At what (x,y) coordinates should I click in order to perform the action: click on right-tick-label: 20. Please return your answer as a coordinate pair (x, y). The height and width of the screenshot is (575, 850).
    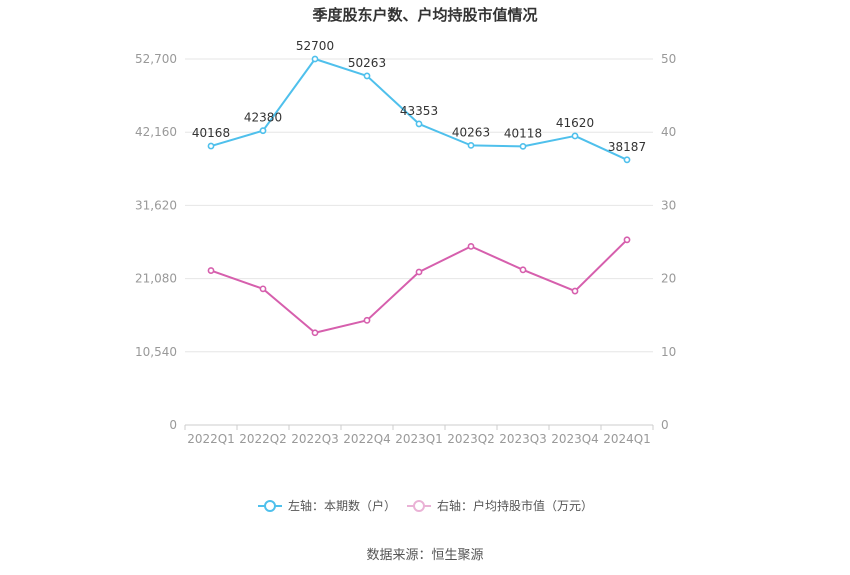
    Looking at the image, I should click on (668, 279).